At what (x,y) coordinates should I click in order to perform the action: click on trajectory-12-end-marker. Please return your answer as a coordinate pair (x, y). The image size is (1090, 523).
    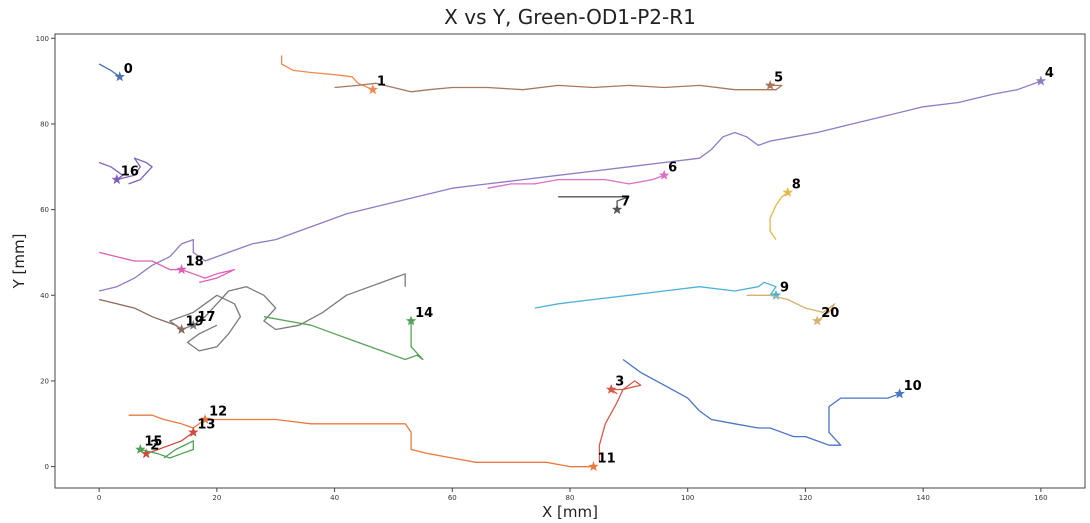
    Looking at the image, I should click on (205, 419).